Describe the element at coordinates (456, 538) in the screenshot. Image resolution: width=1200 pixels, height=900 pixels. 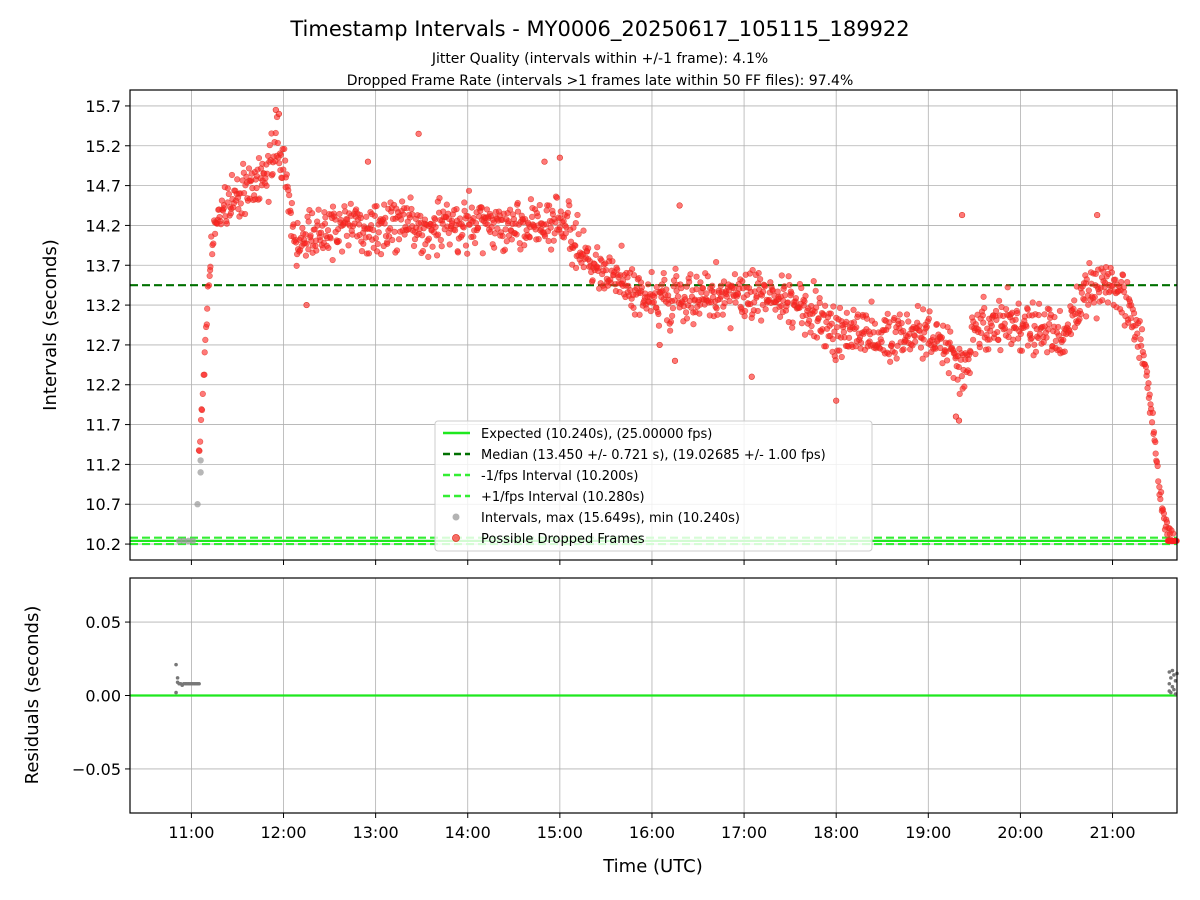
I see `legend-swatch-dropped` at that location.